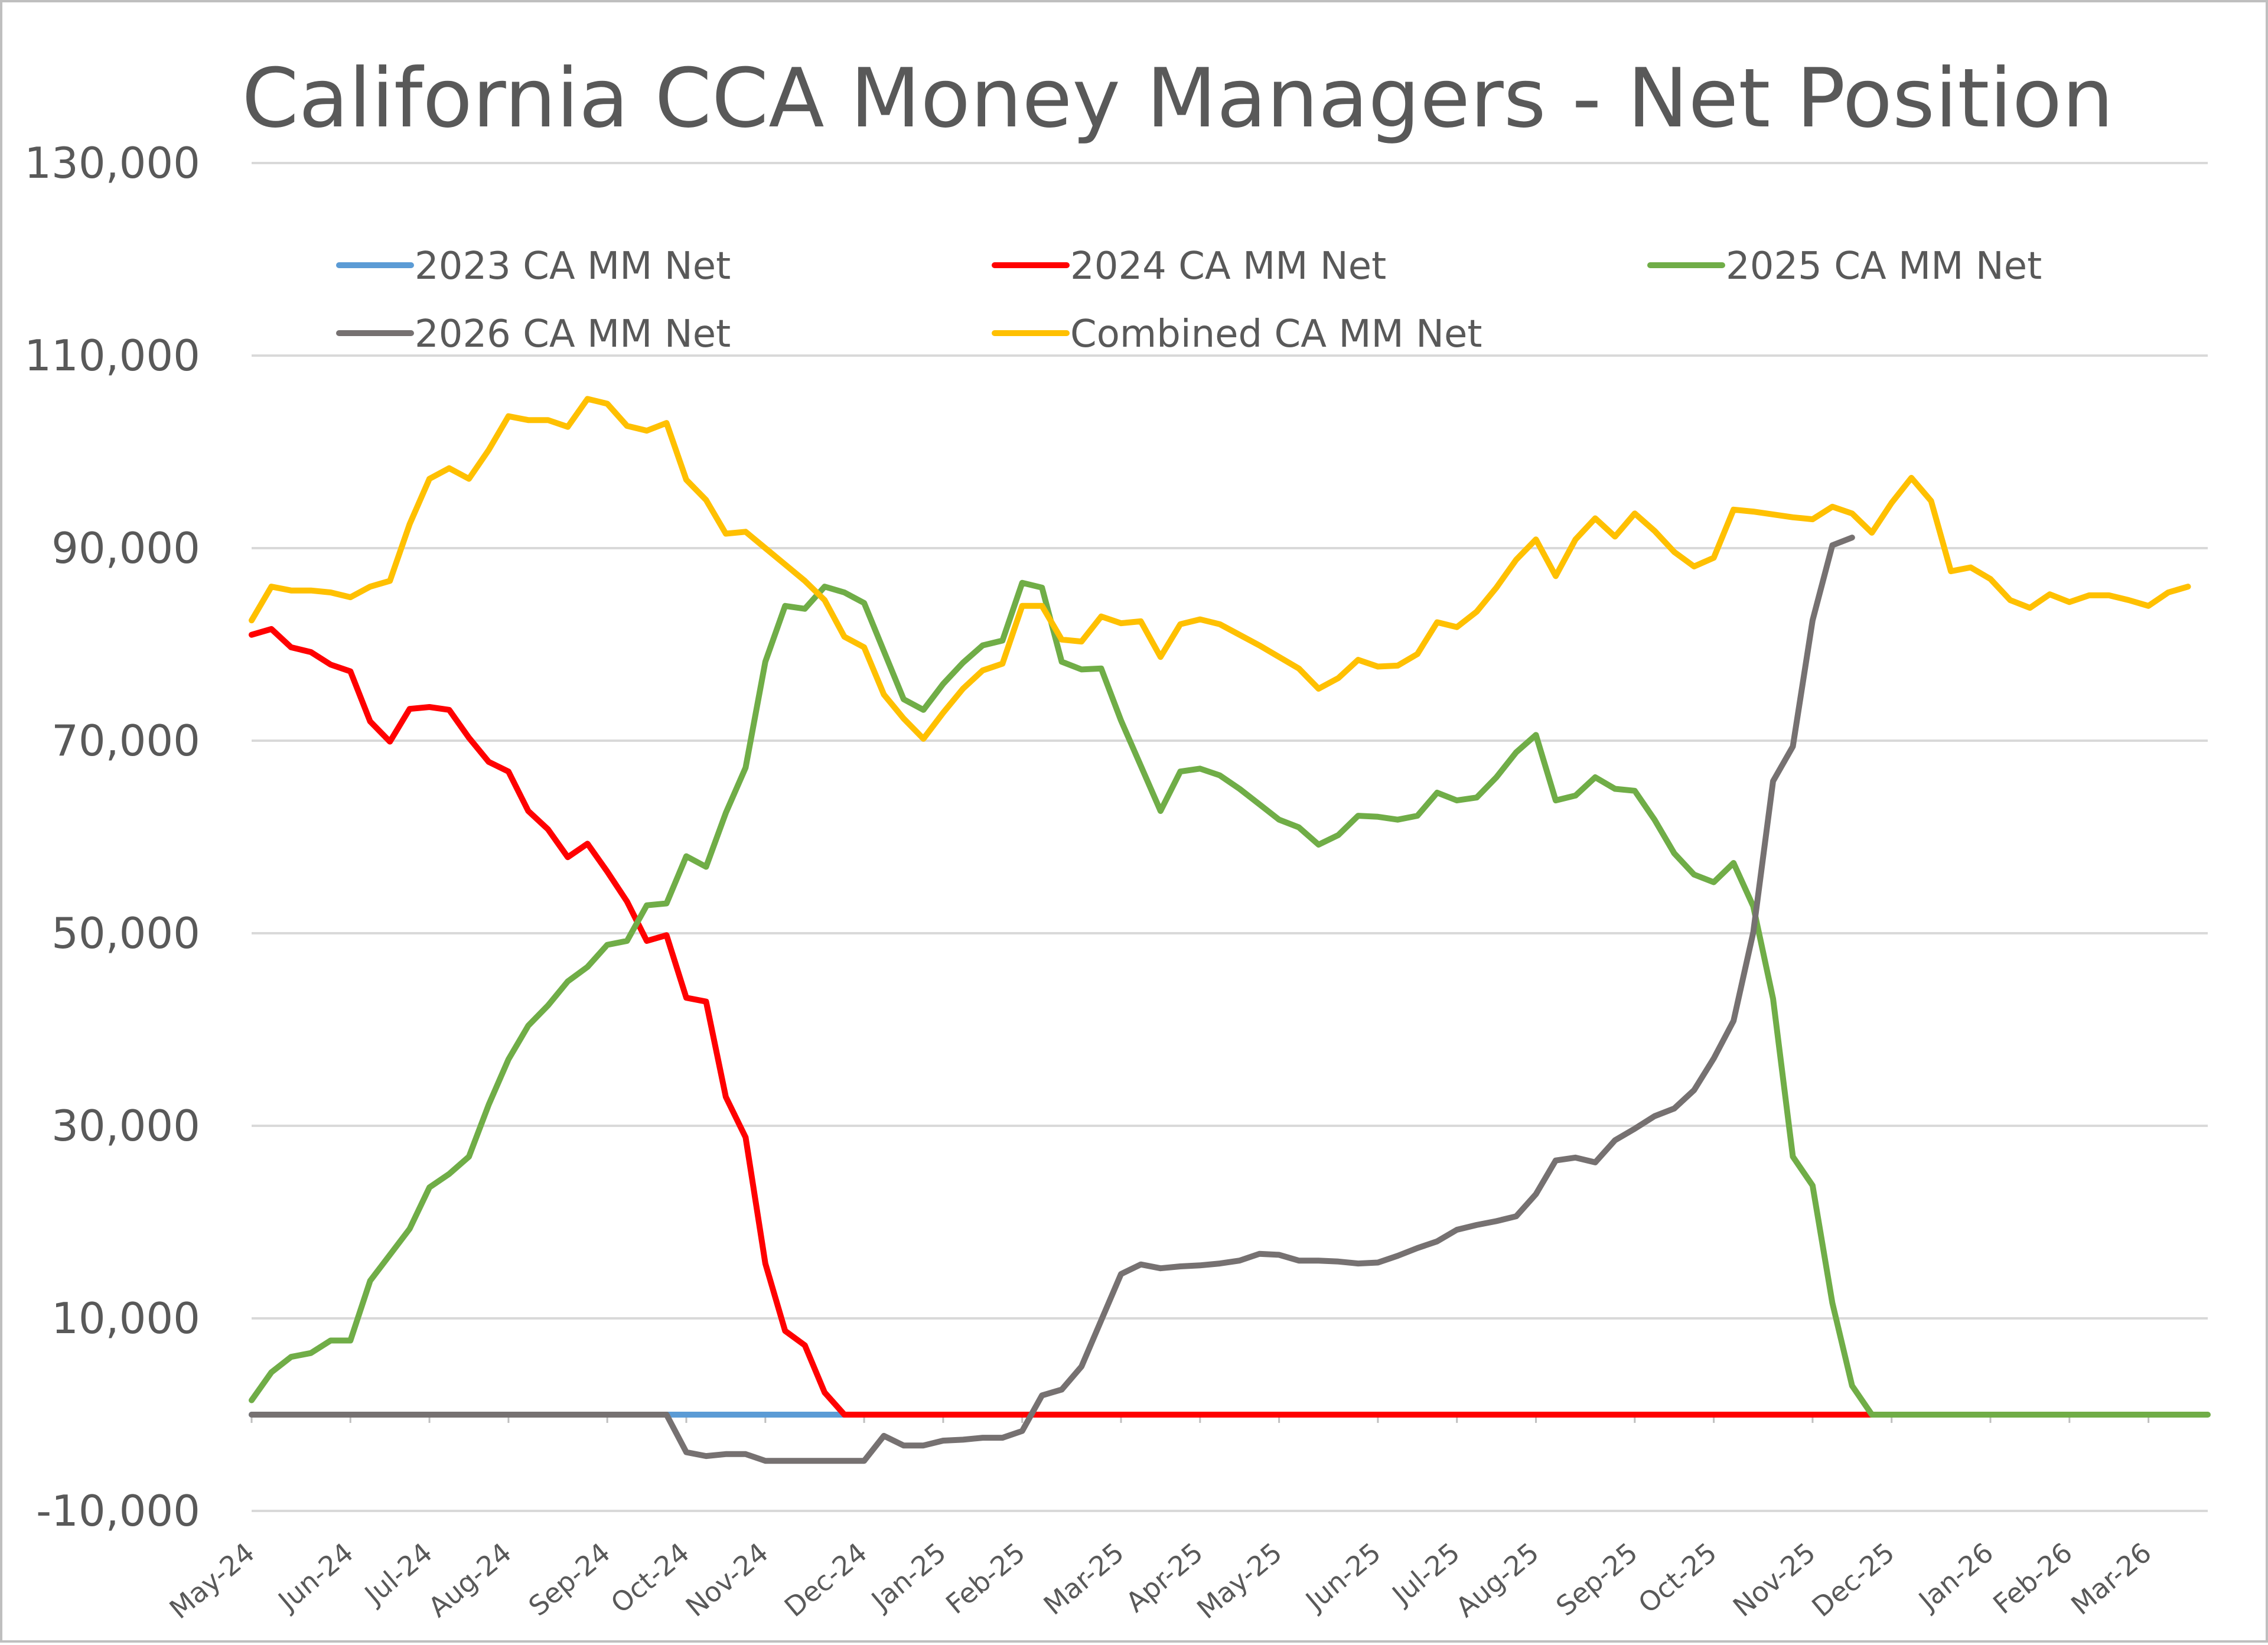  I want to click on x-tick-label: Jan-25, so click(908, 1576).